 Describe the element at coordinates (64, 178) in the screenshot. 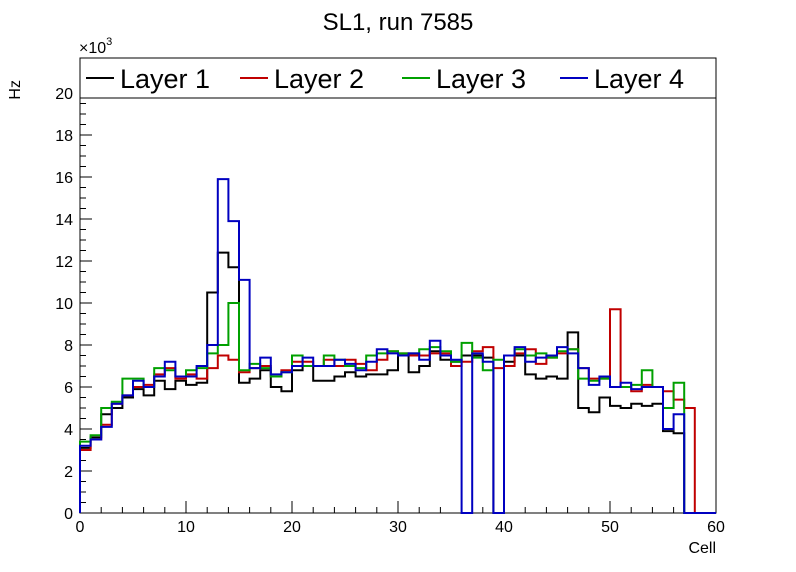

I see `y-tick-label: 16` at that location.